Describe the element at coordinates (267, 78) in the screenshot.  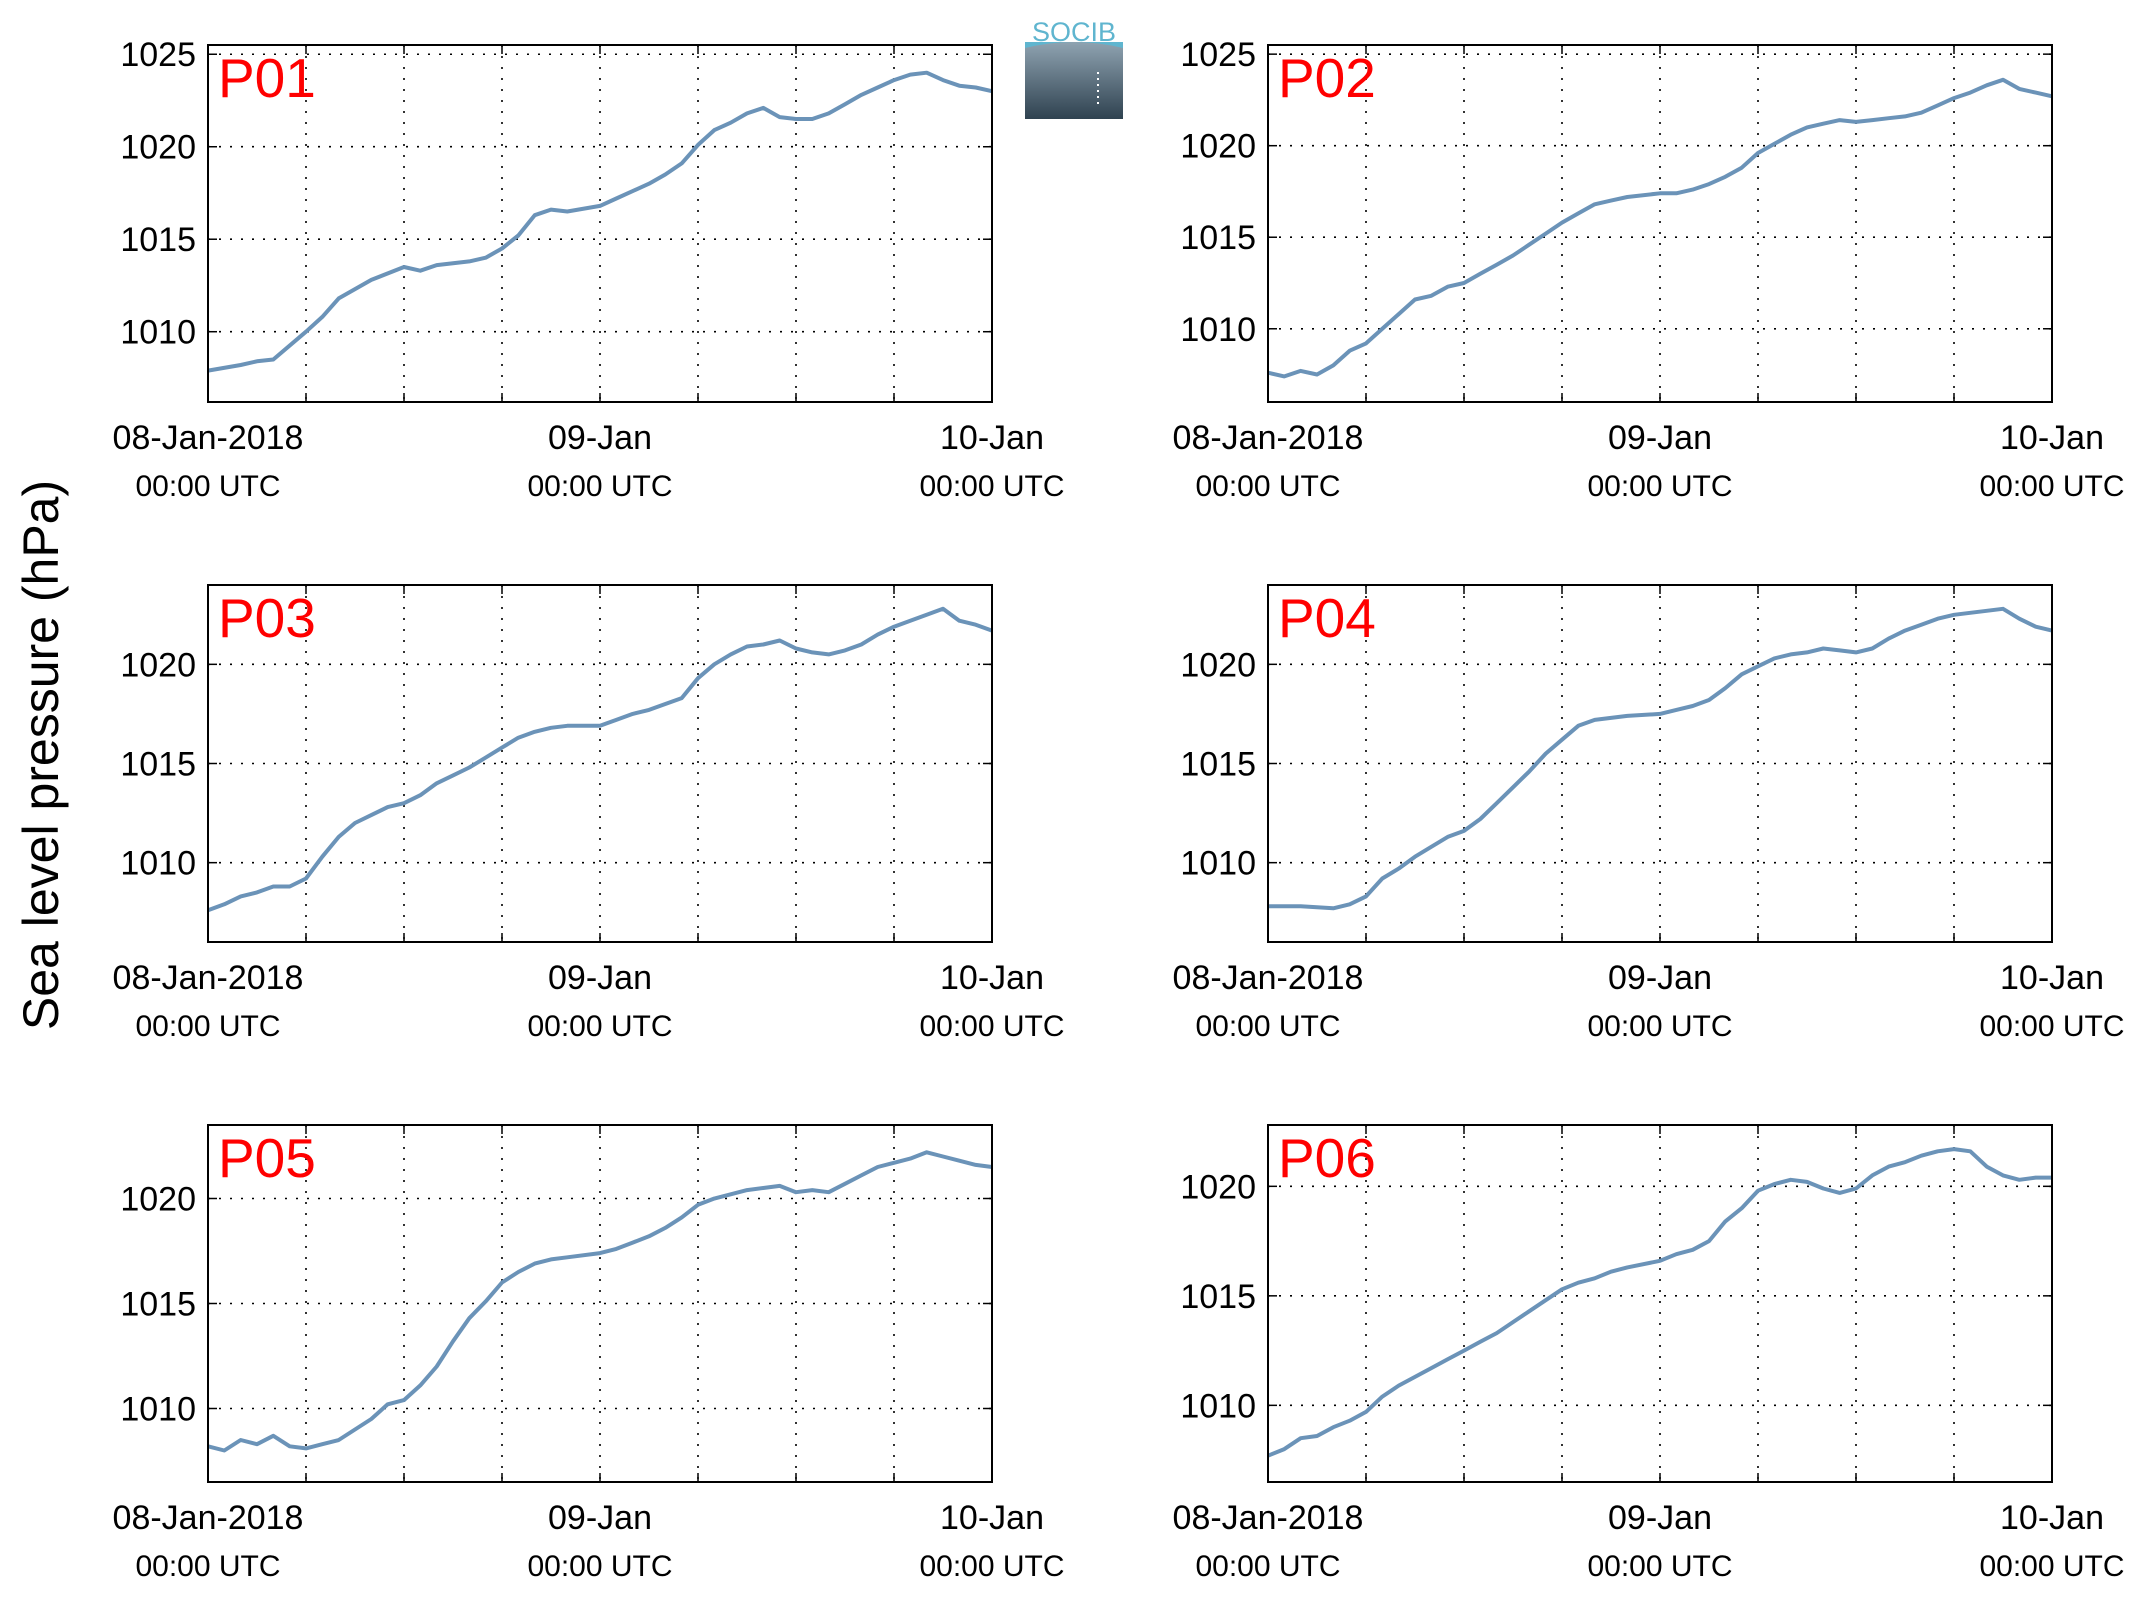
I see `panel-label: P01` at that location.